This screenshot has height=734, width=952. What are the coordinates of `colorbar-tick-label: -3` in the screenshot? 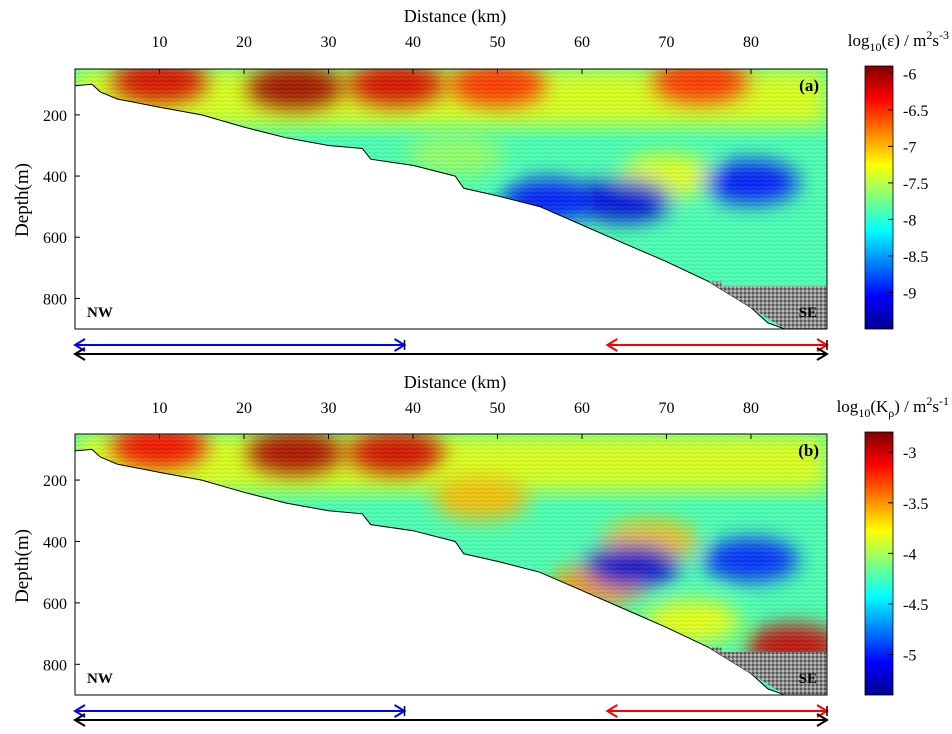 It's located at (909, 453).